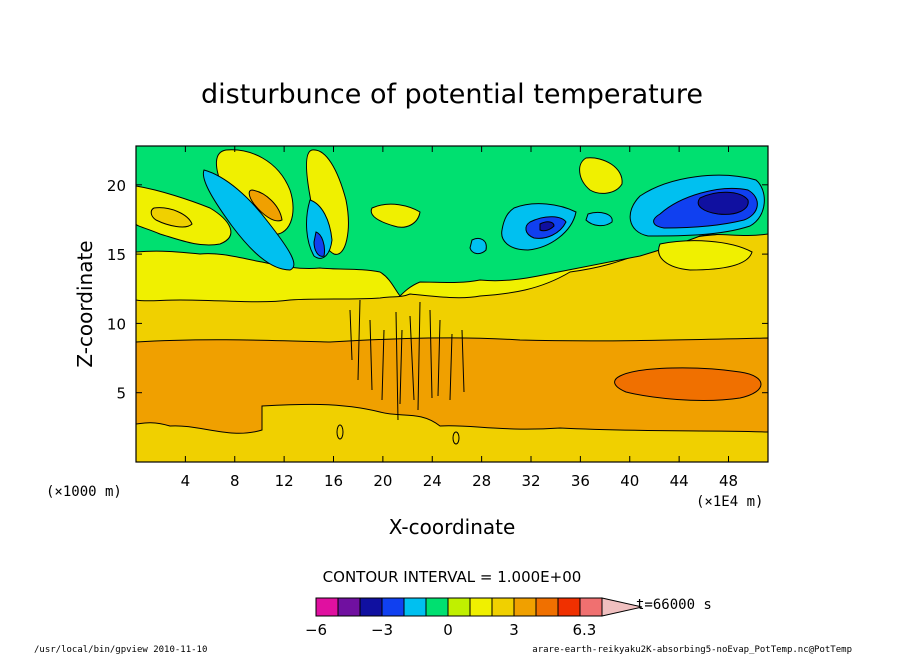  What do you see at coordinates (85, 303) in the screenshot?
I see `y-axis-title: Z-coordinate` at bounding box center [85, 303].